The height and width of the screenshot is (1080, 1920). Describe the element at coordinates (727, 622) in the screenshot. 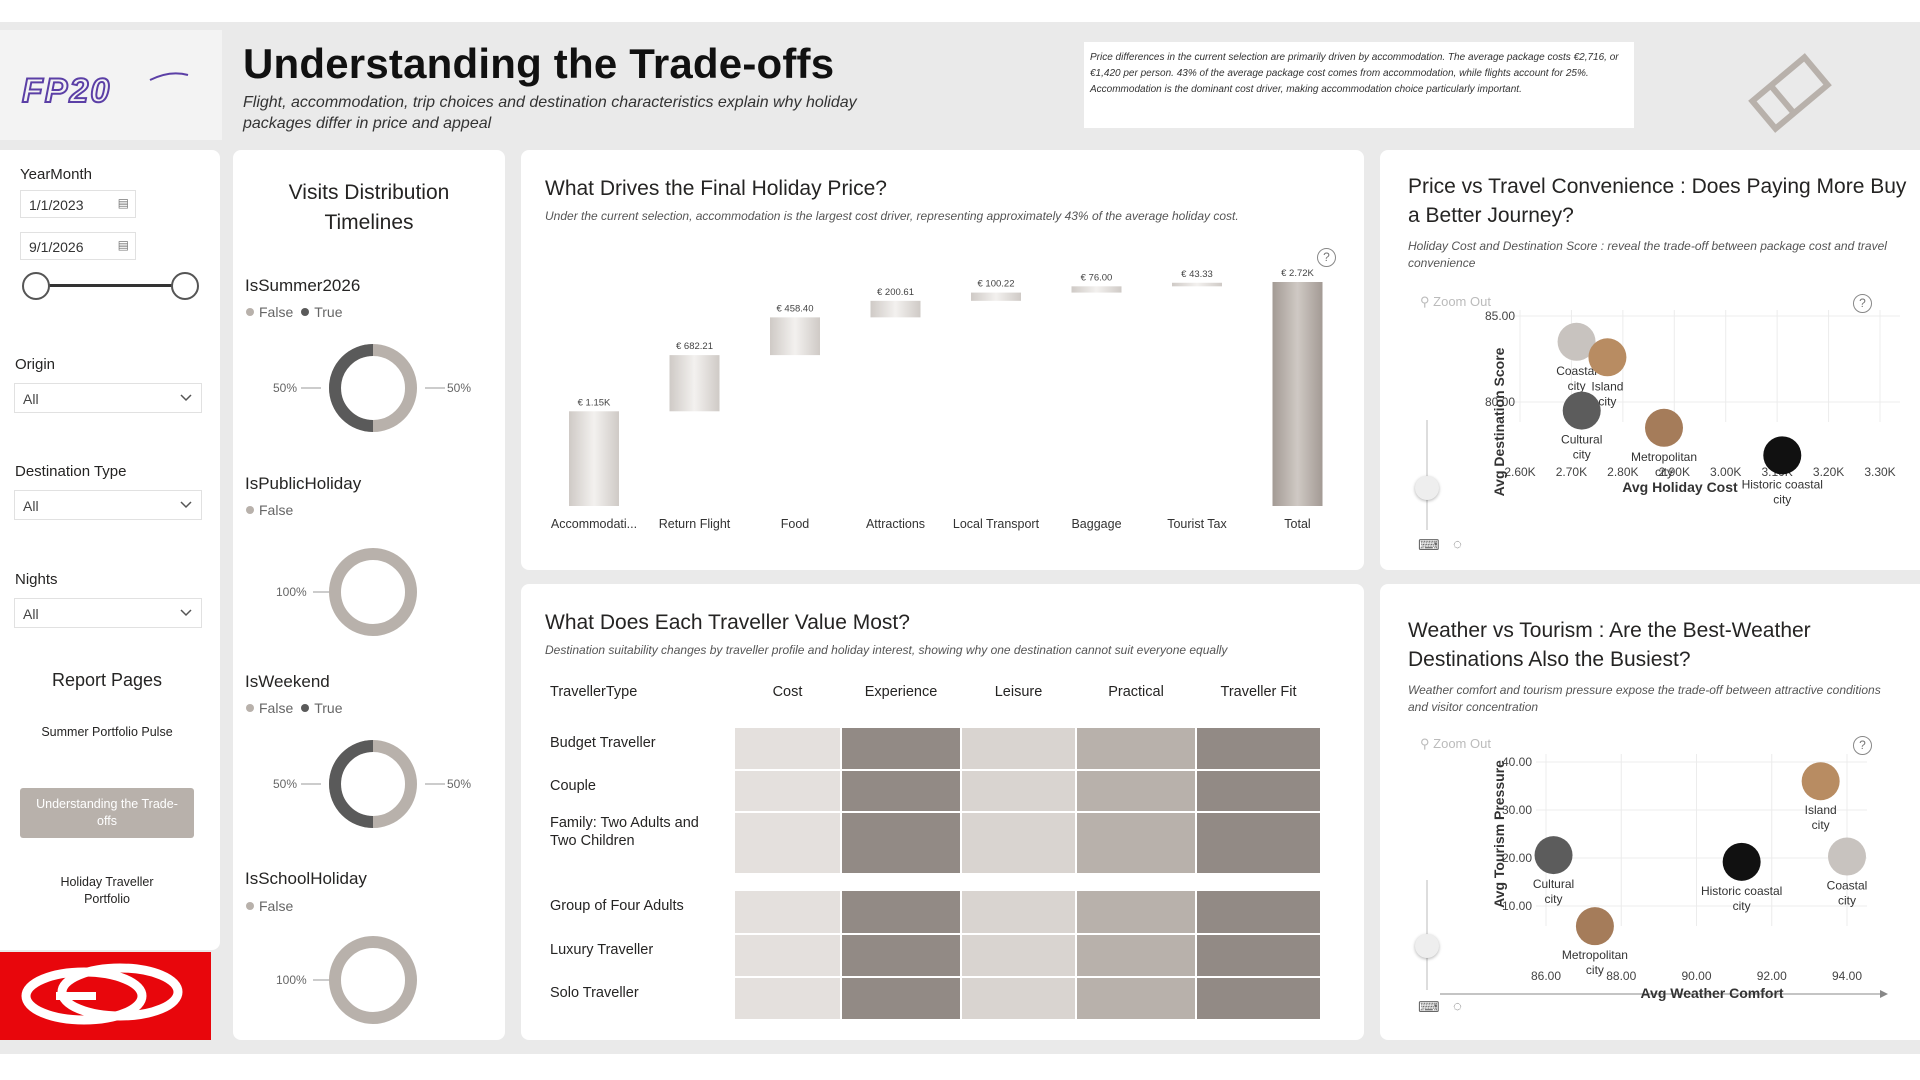

I see `traveller-title: What Does Each Traveller Value Most?` at that location.